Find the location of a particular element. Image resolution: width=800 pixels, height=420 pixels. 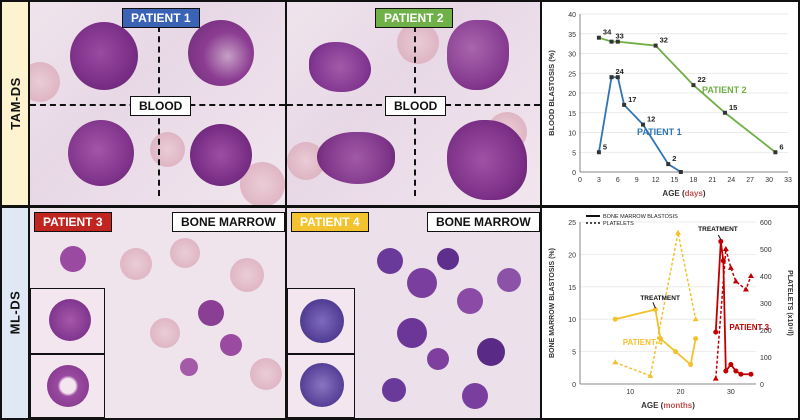

series-label-patient-1: PATIENT 1 is located at coordinates (659, 132).